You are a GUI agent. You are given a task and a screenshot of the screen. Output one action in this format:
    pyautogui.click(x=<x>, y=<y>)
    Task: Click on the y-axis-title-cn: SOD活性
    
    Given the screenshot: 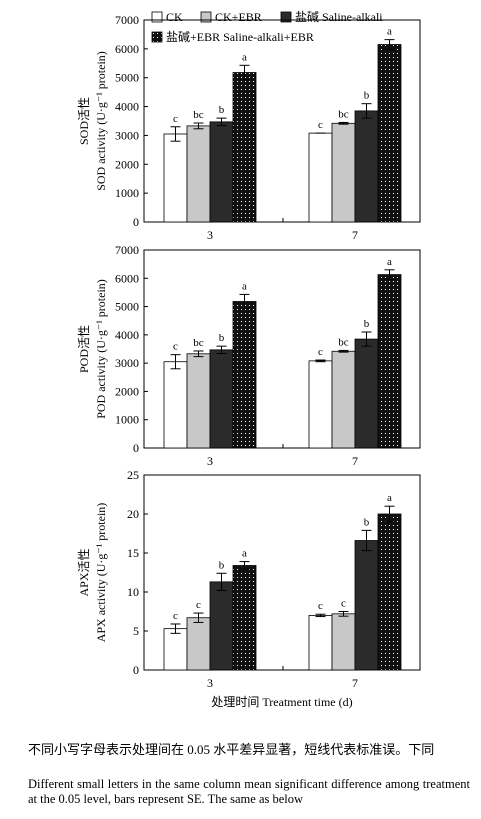 What is the action you would take?
    pyautogui.click(x=84, y=121)
    